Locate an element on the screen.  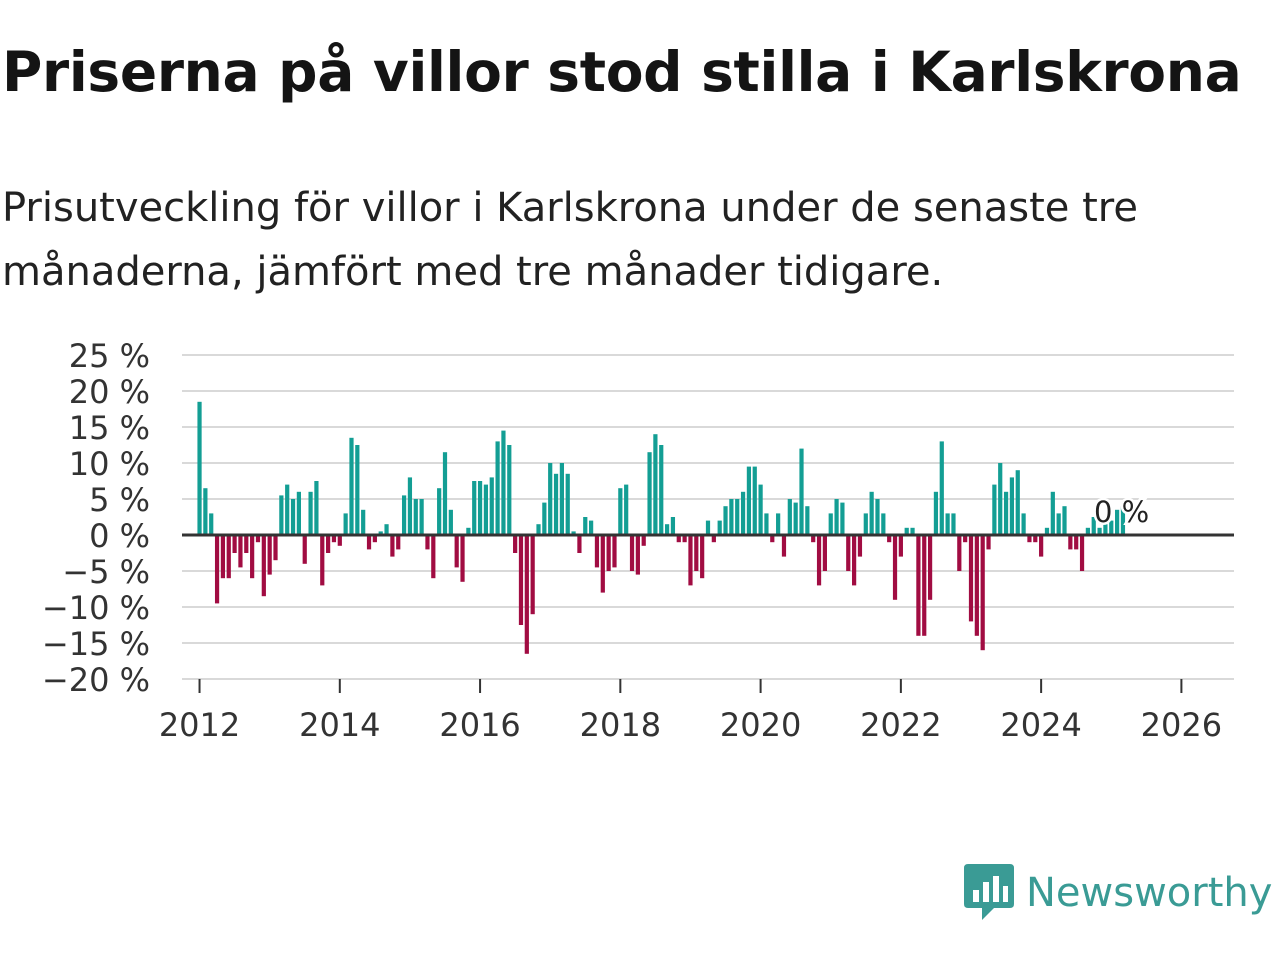
x-tick-label: 2014 is located at coordinates (339, 723).